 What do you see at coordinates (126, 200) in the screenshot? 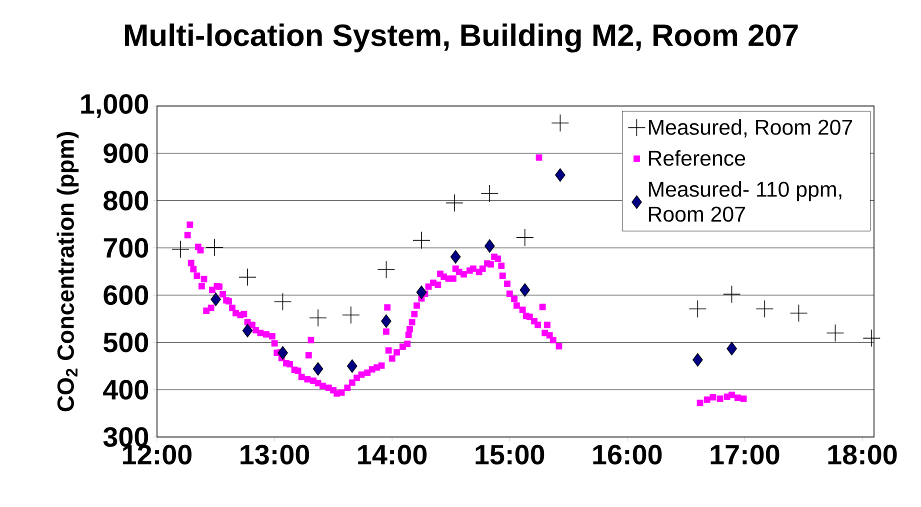
I see `y-tick-label: 800` at bounding box center [126, 200].